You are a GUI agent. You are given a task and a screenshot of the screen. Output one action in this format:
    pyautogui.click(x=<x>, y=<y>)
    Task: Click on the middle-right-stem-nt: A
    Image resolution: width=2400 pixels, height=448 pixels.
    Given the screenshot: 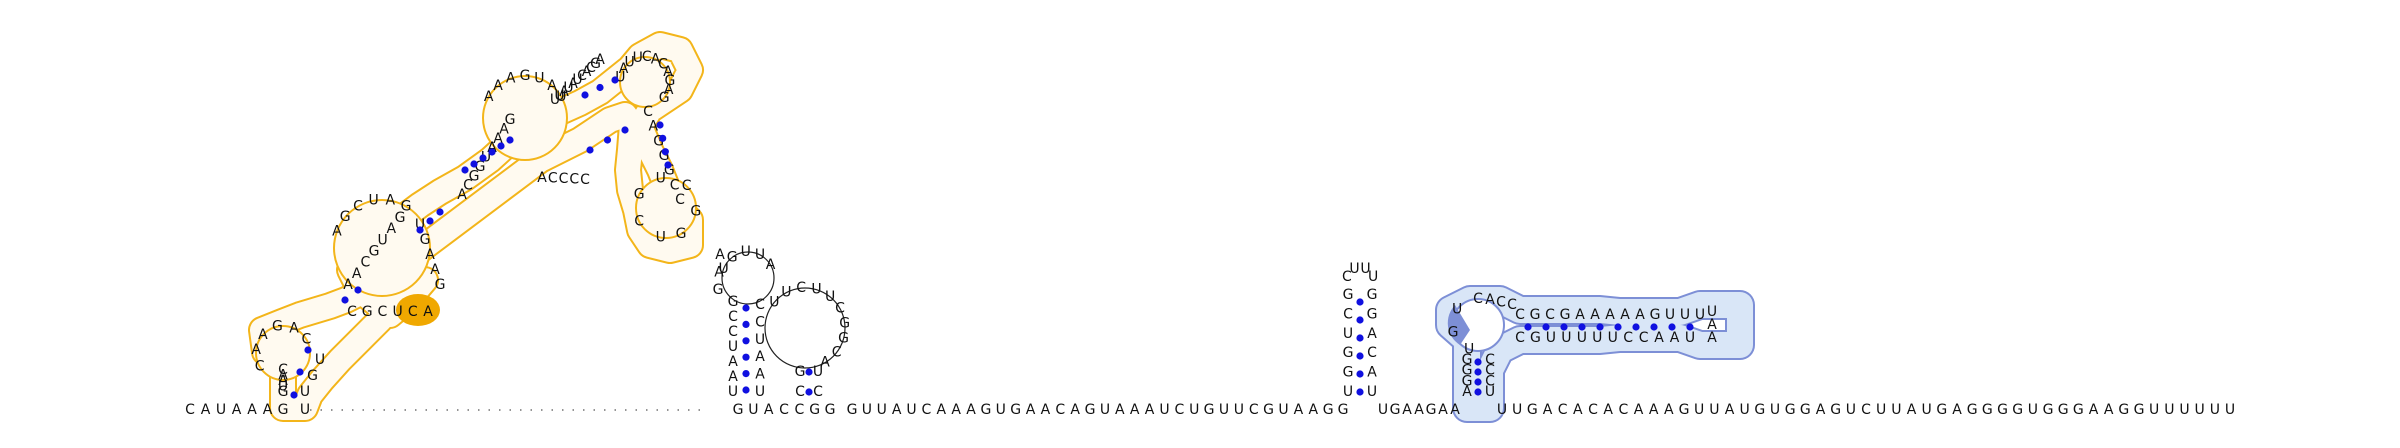 What is the action you would take?
    pyautogui.click(x=760, y=357)
    